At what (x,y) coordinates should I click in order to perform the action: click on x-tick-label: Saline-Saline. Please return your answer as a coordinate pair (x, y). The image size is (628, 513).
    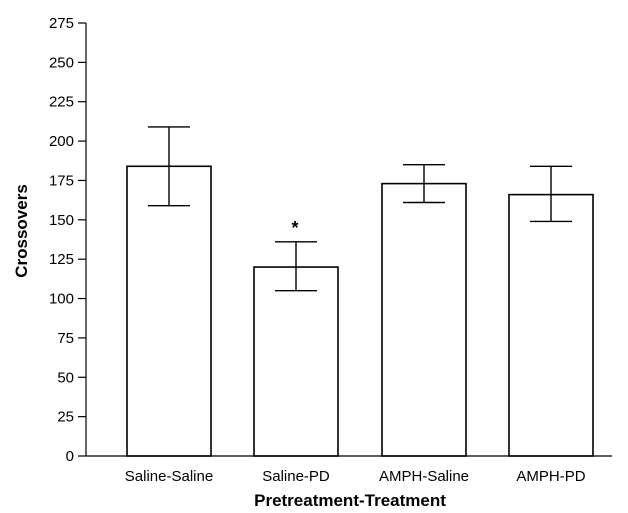
    Looking at the image, I should click on (169, 476).